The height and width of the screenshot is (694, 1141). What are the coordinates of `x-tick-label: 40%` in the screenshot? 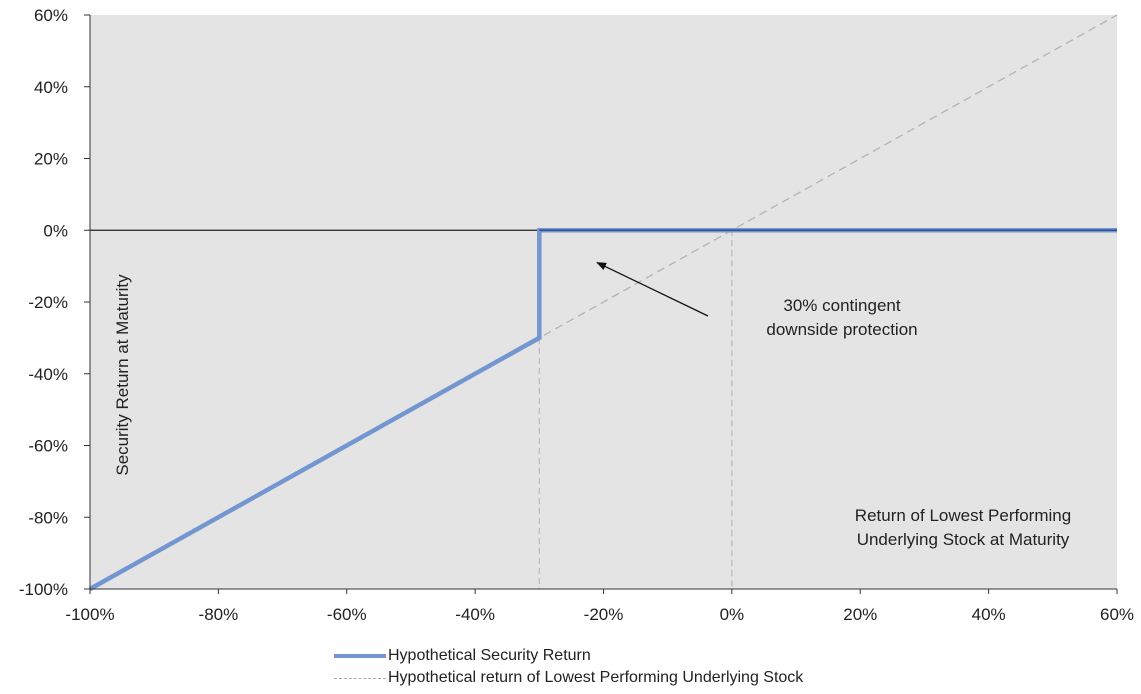 It's located at (989, 614).